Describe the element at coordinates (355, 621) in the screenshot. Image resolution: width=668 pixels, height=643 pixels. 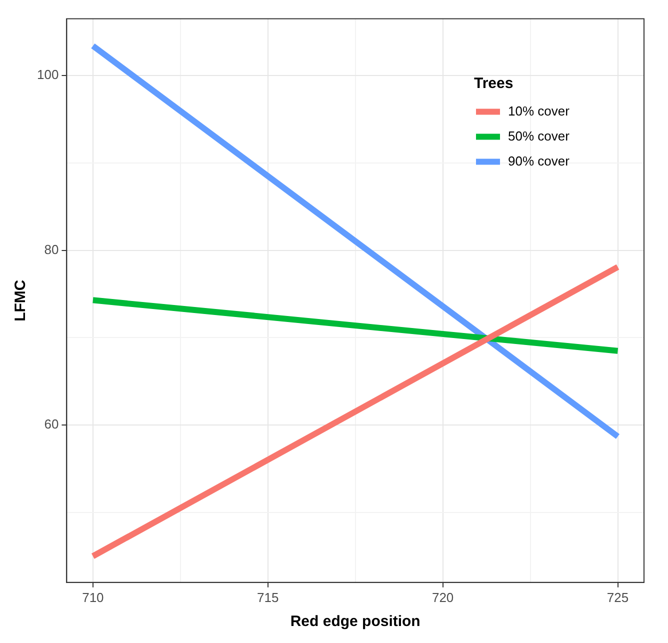
I see `x-axis-title: Red edge position` at that location.